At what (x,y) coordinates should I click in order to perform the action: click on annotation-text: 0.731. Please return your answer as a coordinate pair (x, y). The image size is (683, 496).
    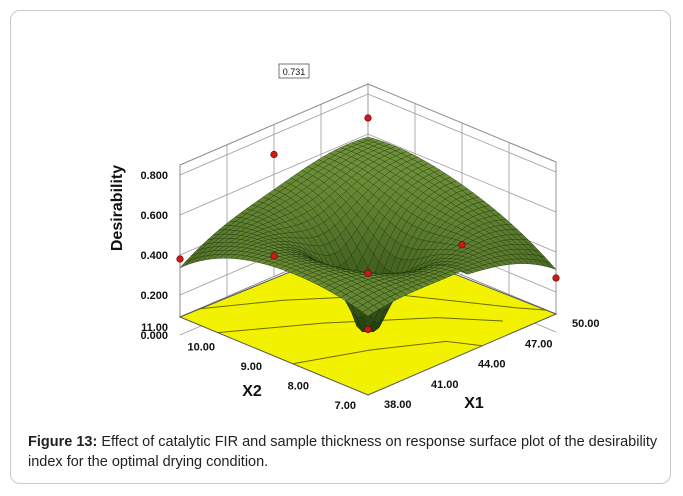
    Looking at the image, I should click on (294, 72).